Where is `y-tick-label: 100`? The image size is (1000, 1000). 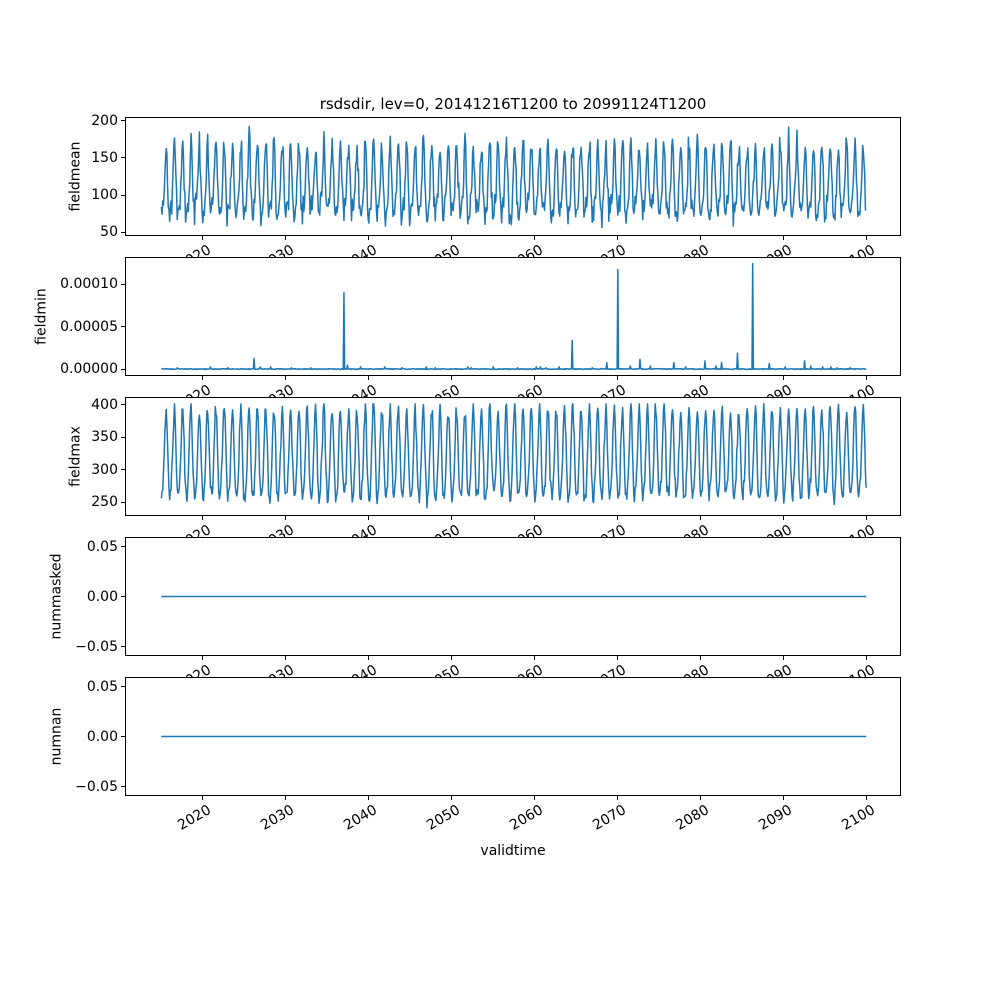 y-tick-label: 100 is located at coordinates (104, 195).